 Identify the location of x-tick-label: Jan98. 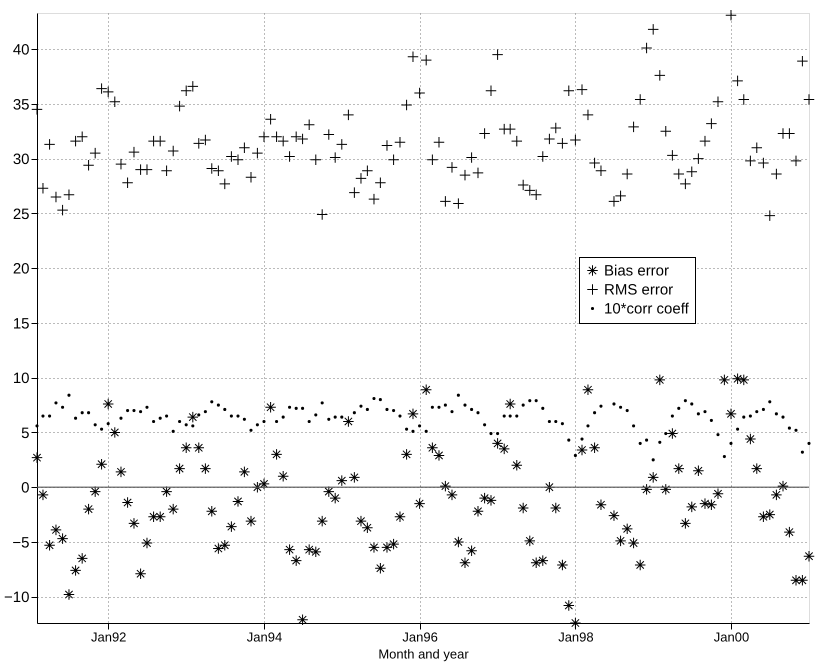
(576, 637).